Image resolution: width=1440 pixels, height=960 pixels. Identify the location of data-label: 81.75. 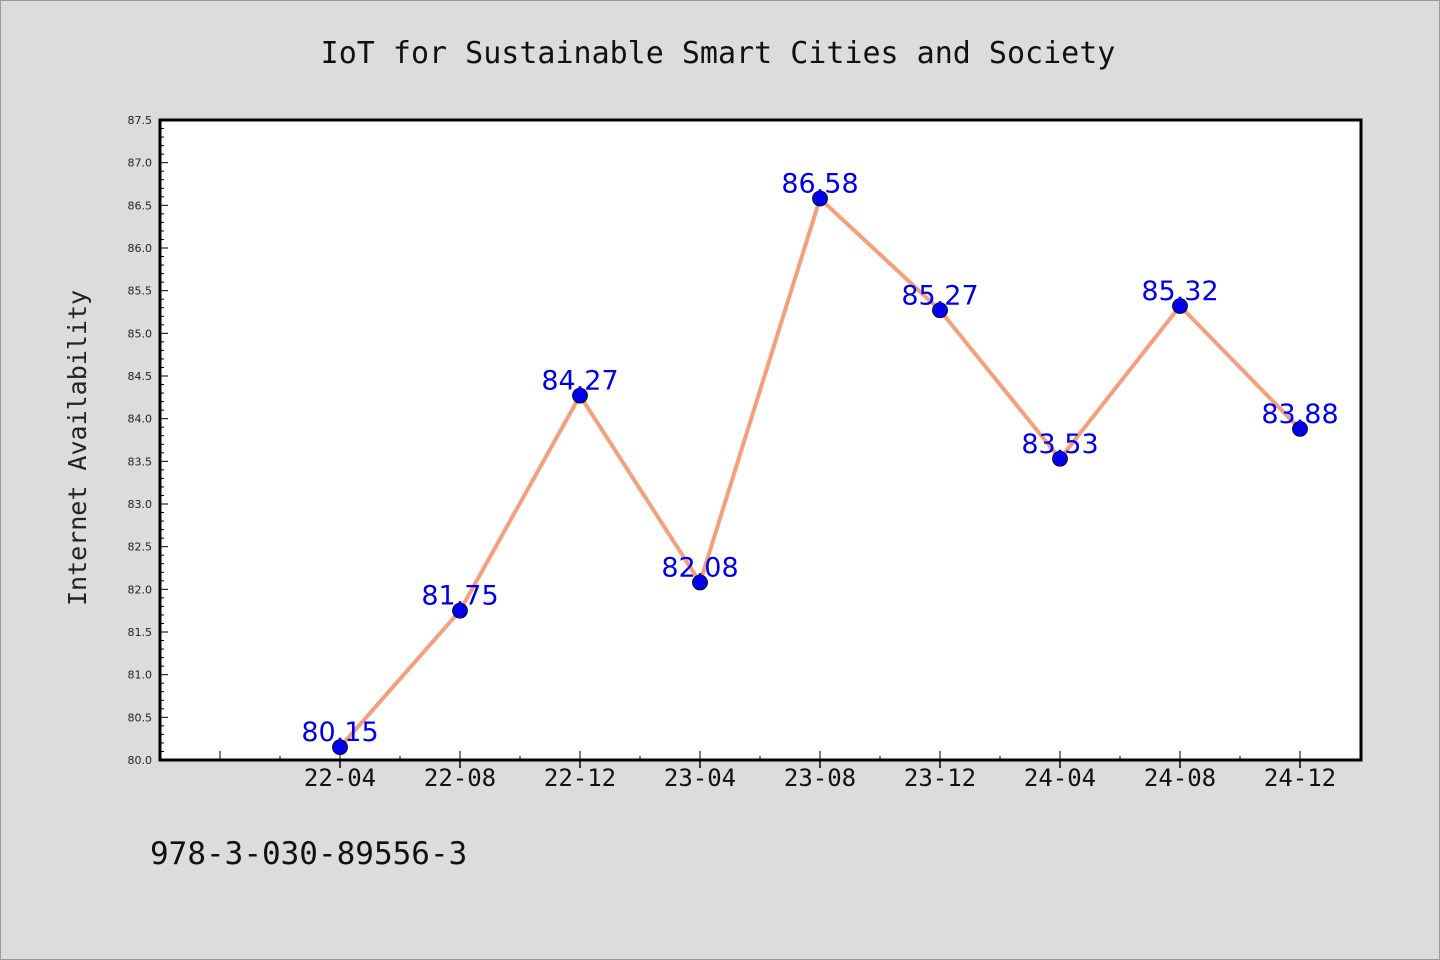
(459, 596).